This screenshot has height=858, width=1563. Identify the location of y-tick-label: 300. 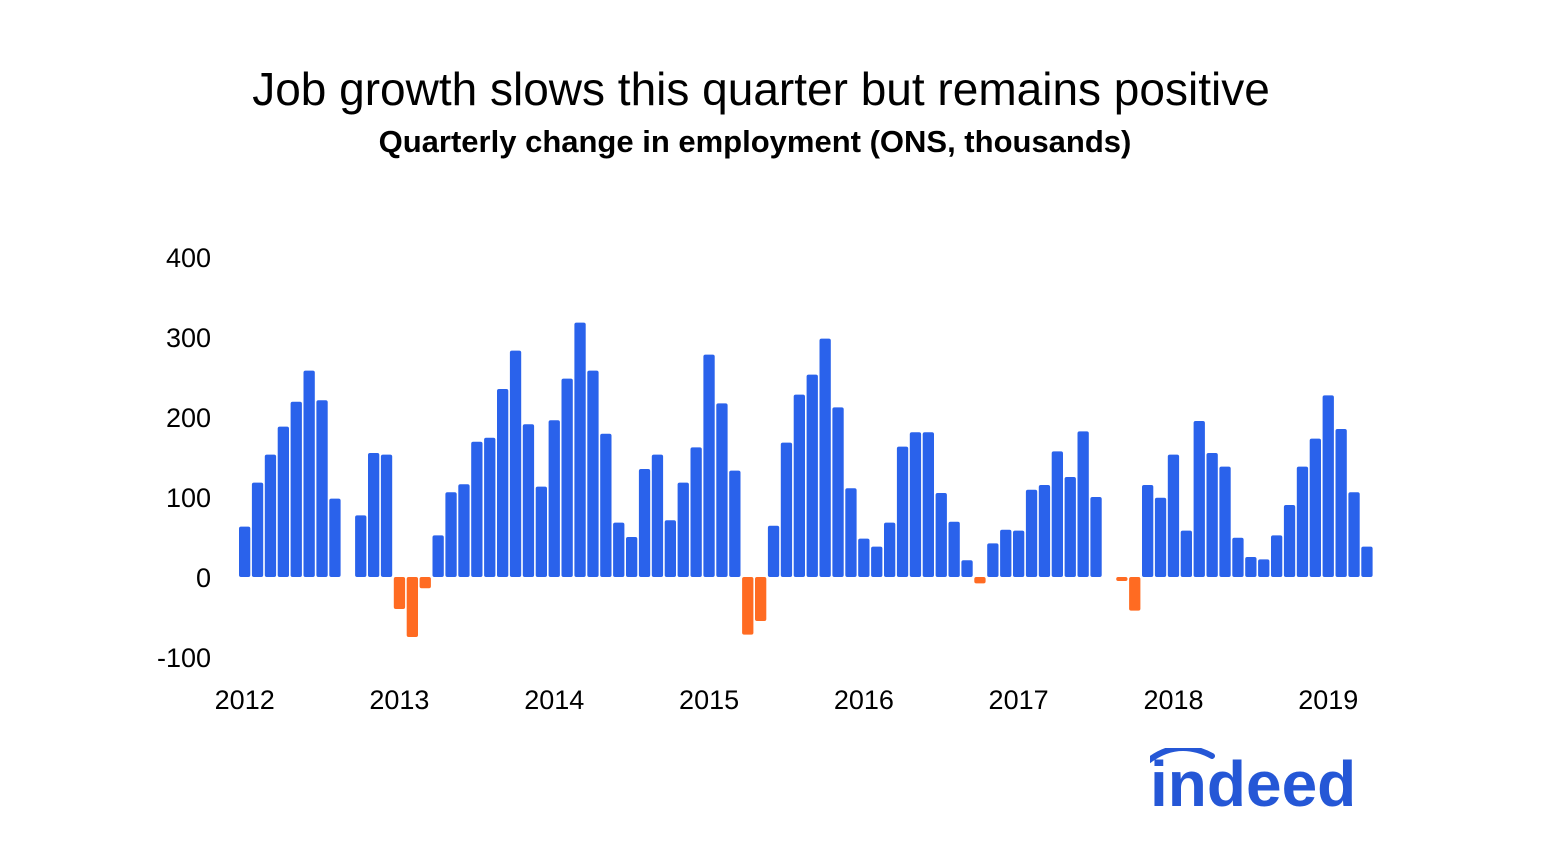
(188, 338).